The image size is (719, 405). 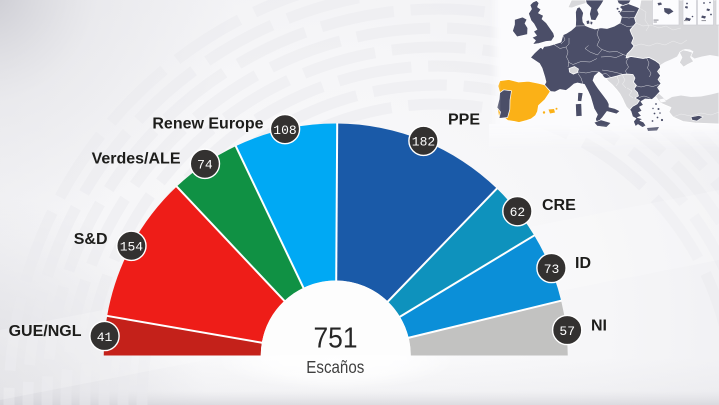 I want to click on svg-text: 751, so click(x=336, y=338).